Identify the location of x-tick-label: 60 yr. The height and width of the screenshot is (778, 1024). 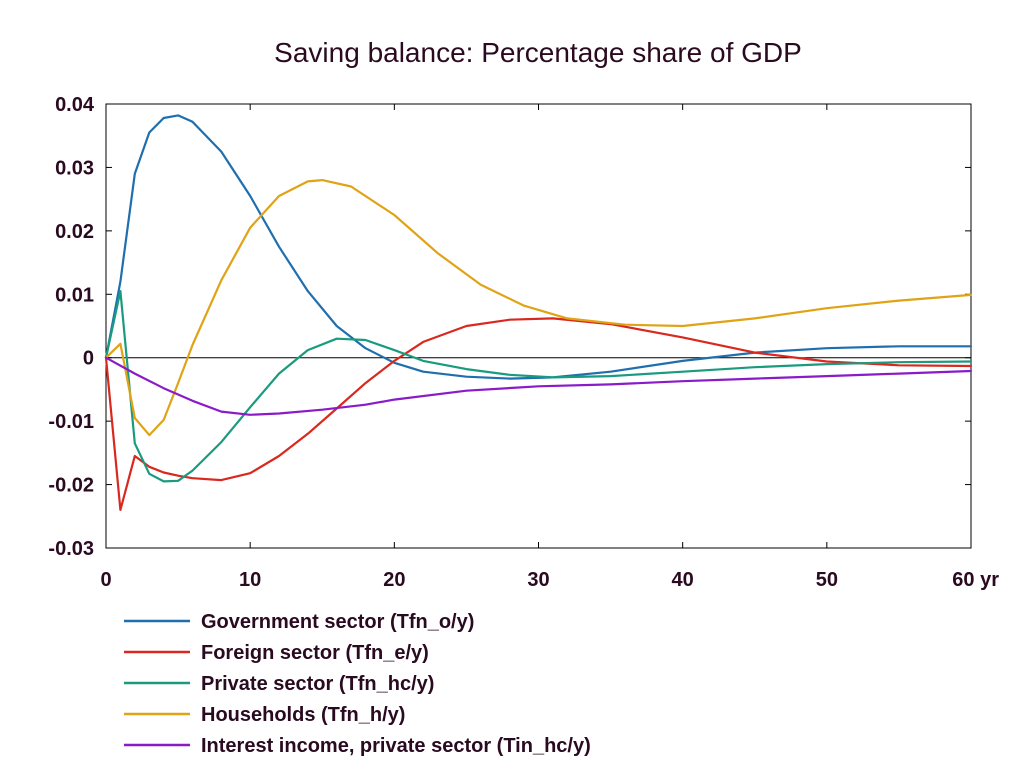
(975, 580).